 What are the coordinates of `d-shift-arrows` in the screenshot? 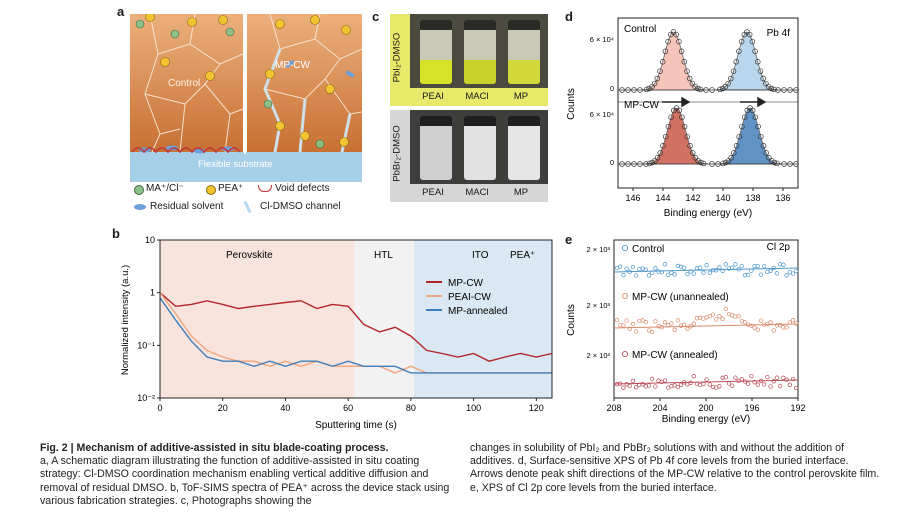 It's located at (714, 102).